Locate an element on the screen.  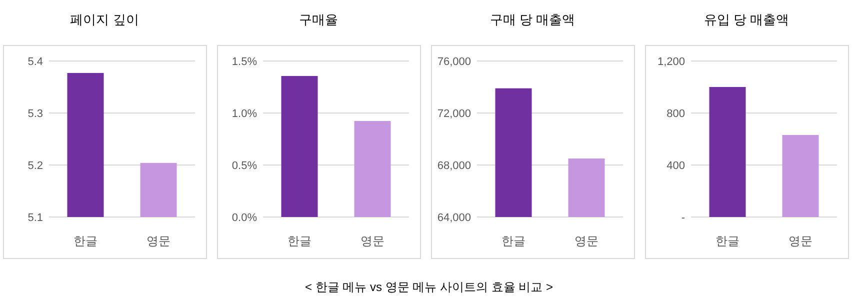
y-tick-label: 400 is located at coordinates (675, 166).